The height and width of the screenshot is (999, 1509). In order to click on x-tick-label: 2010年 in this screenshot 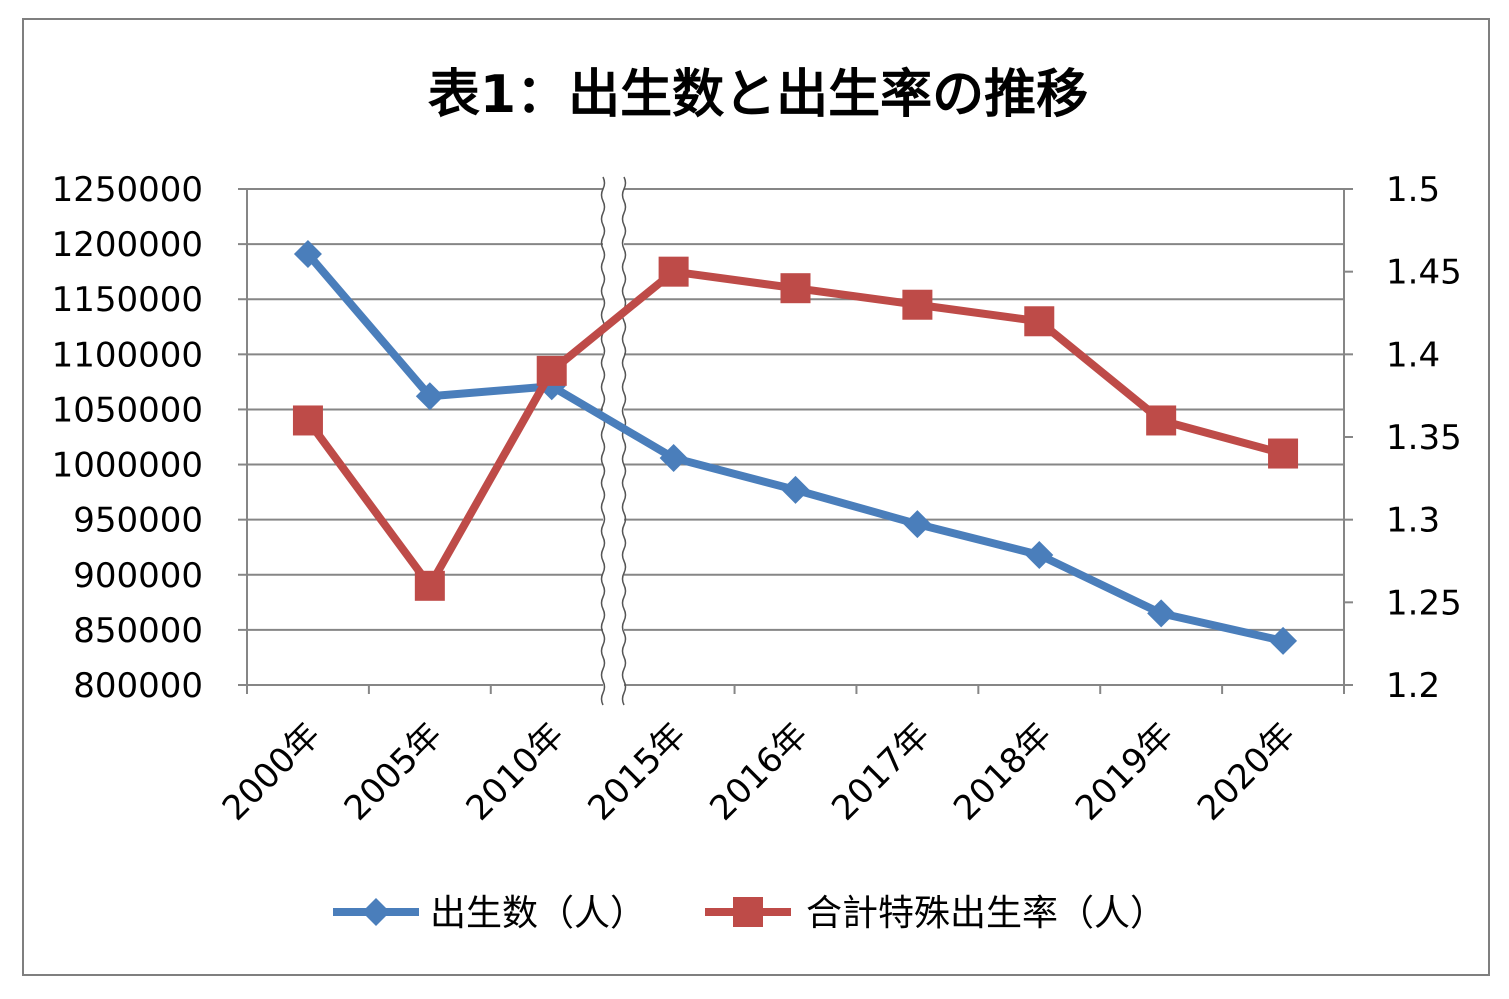, I will do `click(516, 772)`.